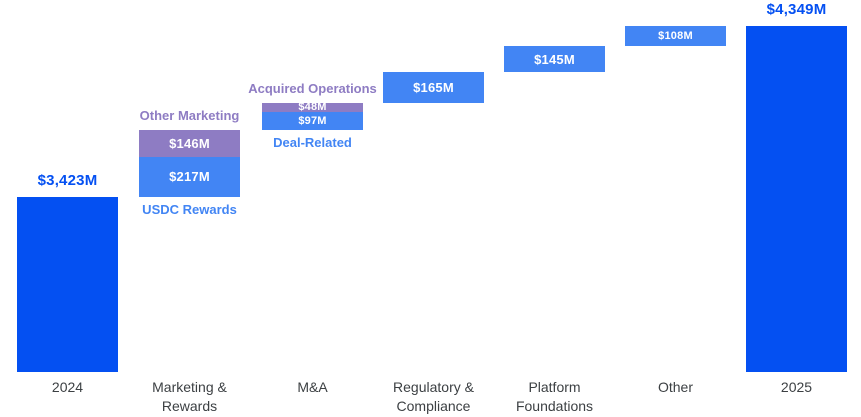 The image size is (861, 417). I want to click on segment-regulatory-compliance: $165M, so click(433, 87).